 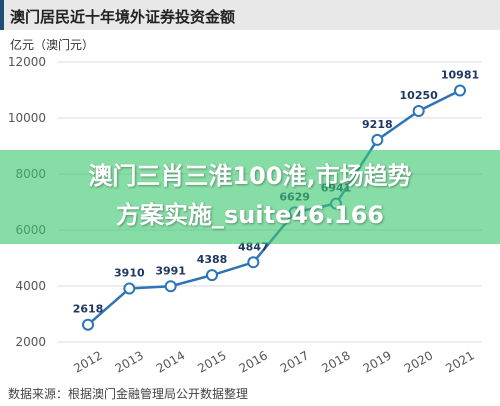 What do you see at coordinates (27, 118) in the screenshot?
I see `y-tick-label: 10000` at bounding box center [27, 118].